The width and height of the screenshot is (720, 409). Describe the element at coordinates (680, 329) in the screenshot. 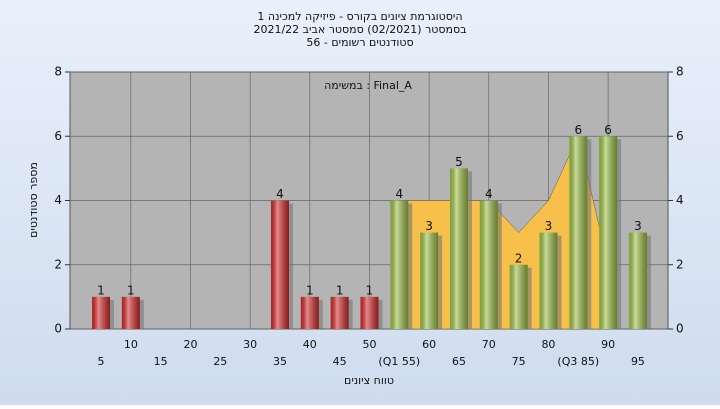

I see `y2-tick-label: 0` at that location.